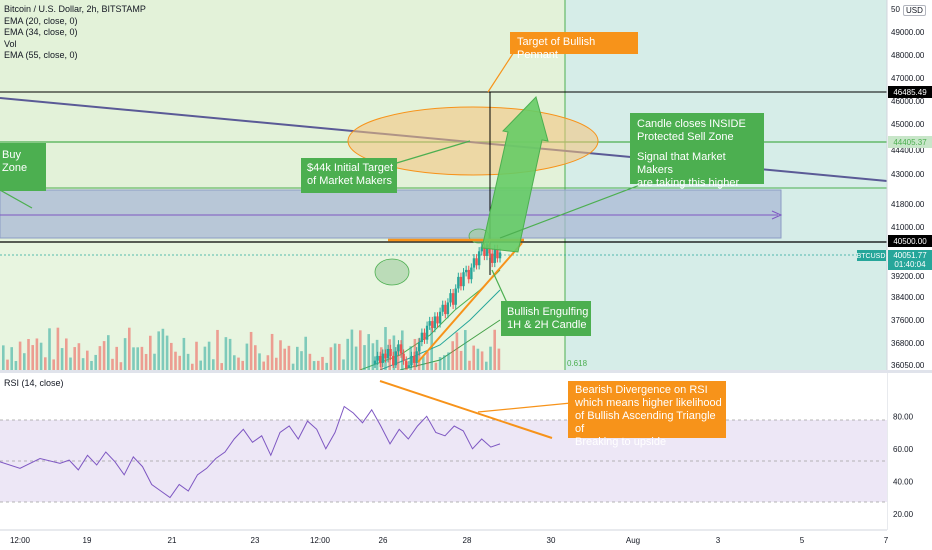 This screenshot has width=932, height=550. Describe the element at coordinates (524, 407) in the screenshot. I see `divergence-pointer` at that location.